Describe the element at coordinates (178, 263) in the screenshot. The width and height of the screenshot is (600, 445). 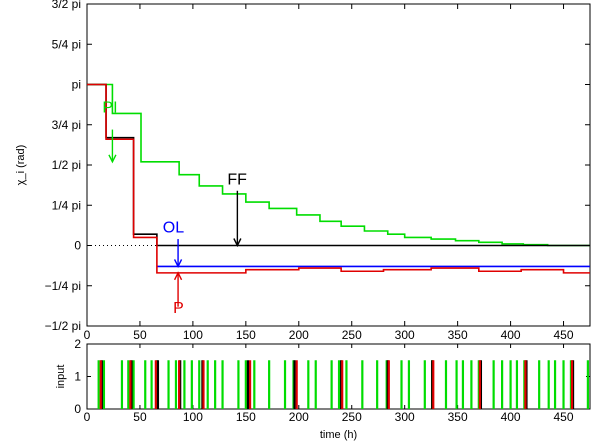
I see `annotation-arrowhead-ol` at that location.